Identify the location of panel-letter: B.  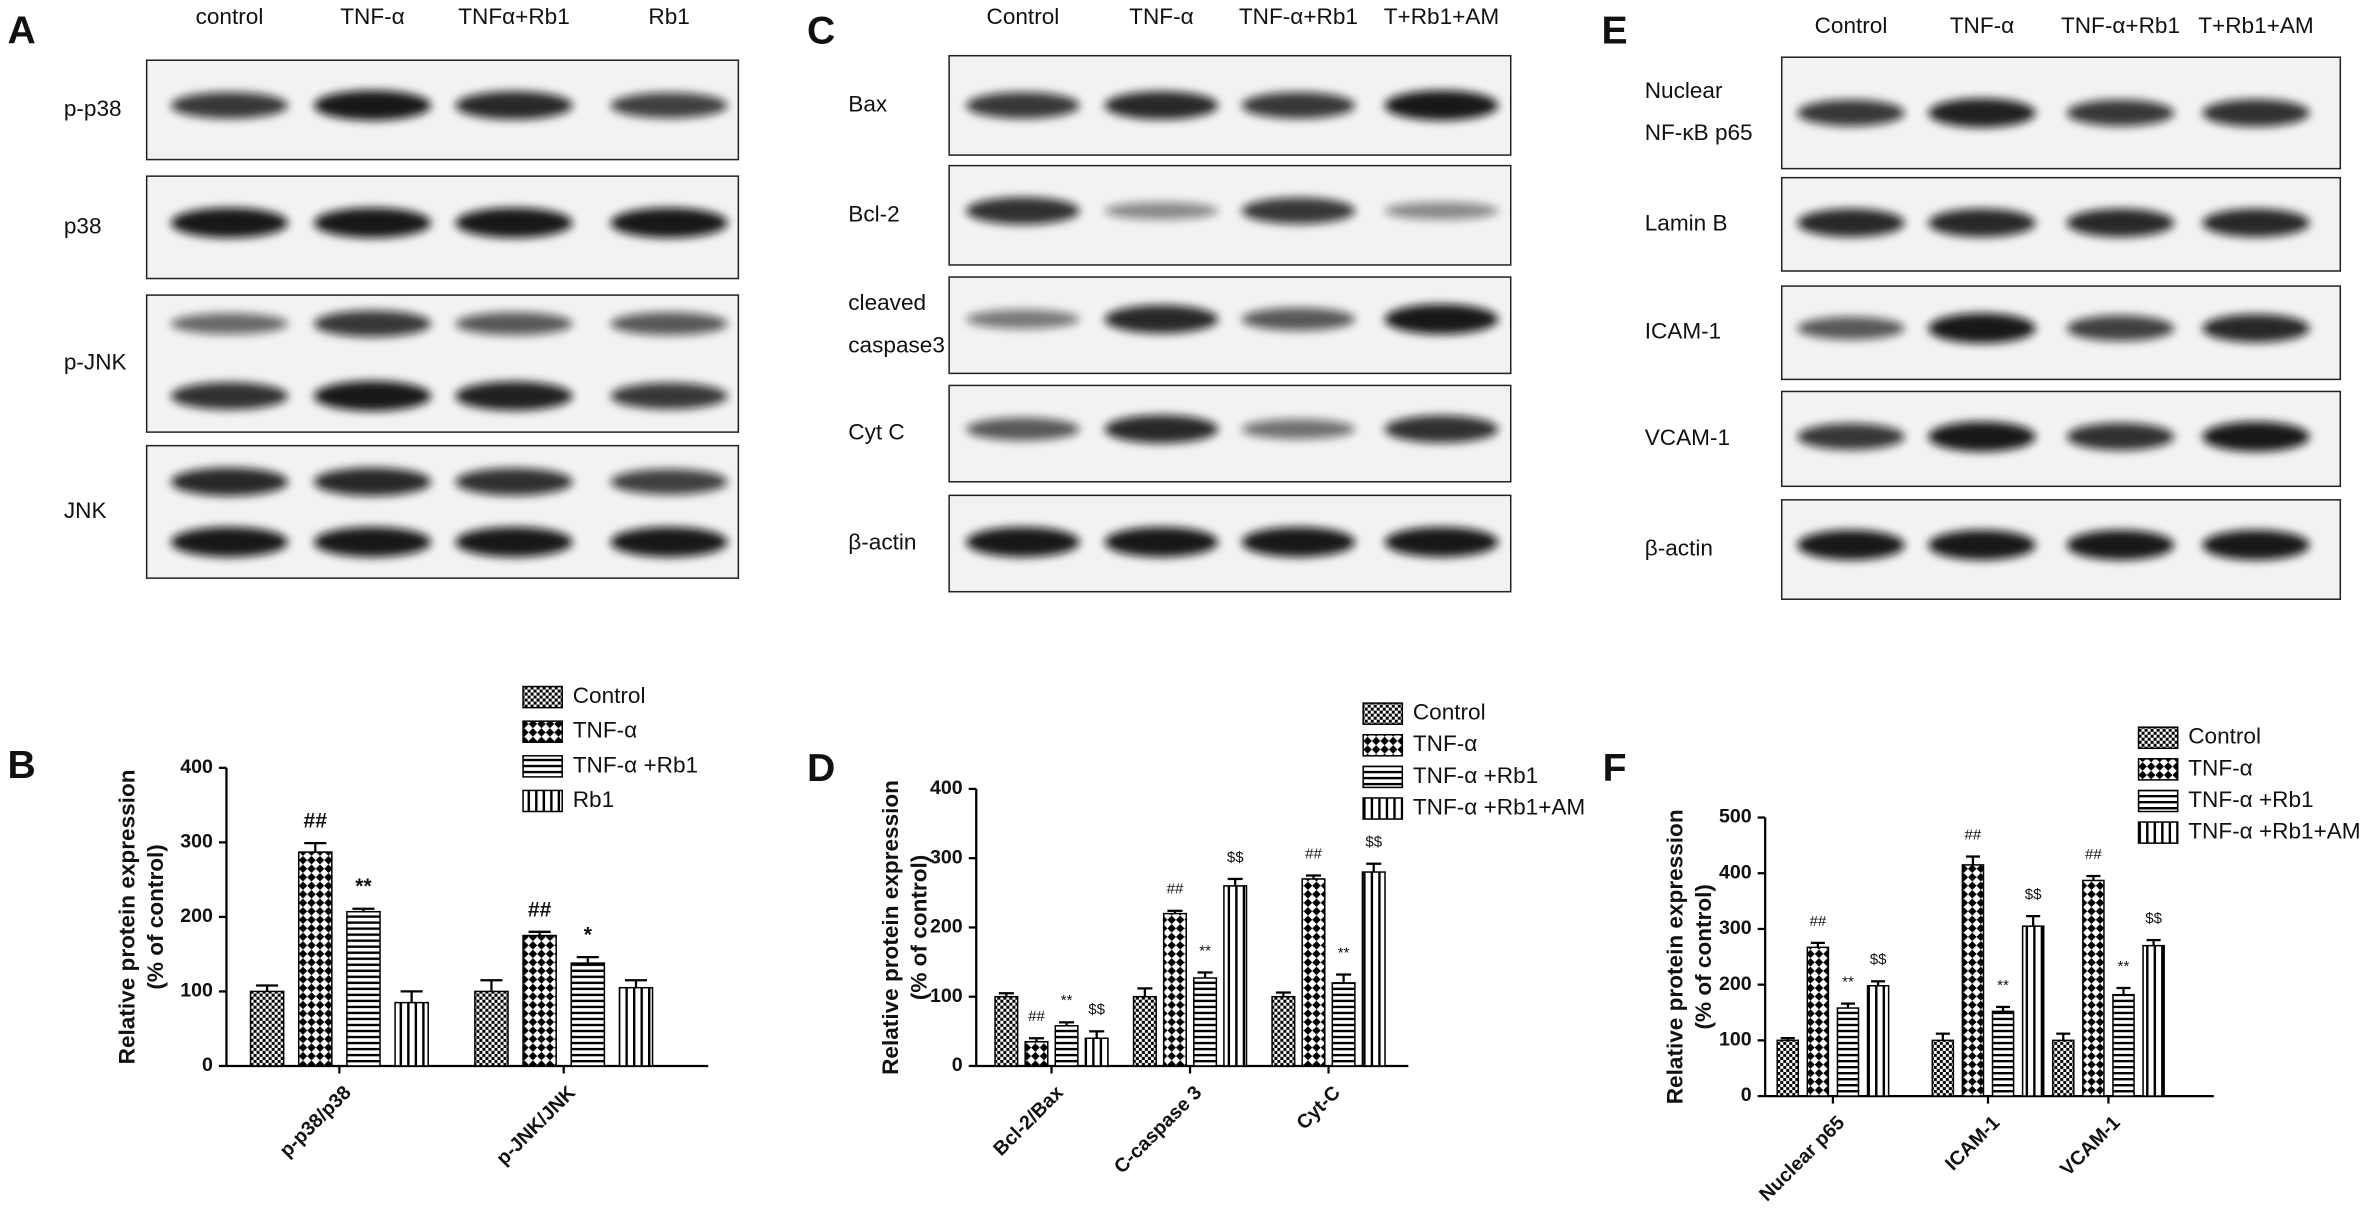
(22, 765).